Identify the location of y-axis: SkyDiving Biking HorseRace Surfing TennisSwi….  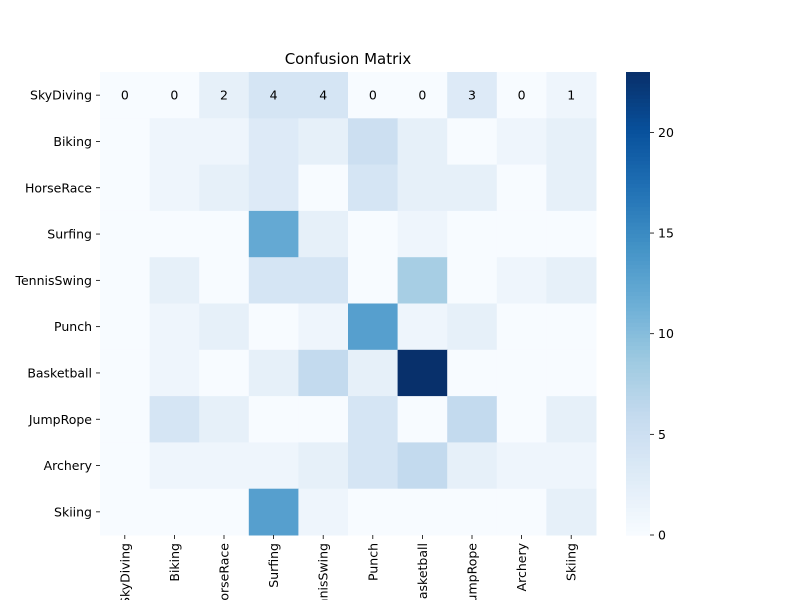
(57, 303).